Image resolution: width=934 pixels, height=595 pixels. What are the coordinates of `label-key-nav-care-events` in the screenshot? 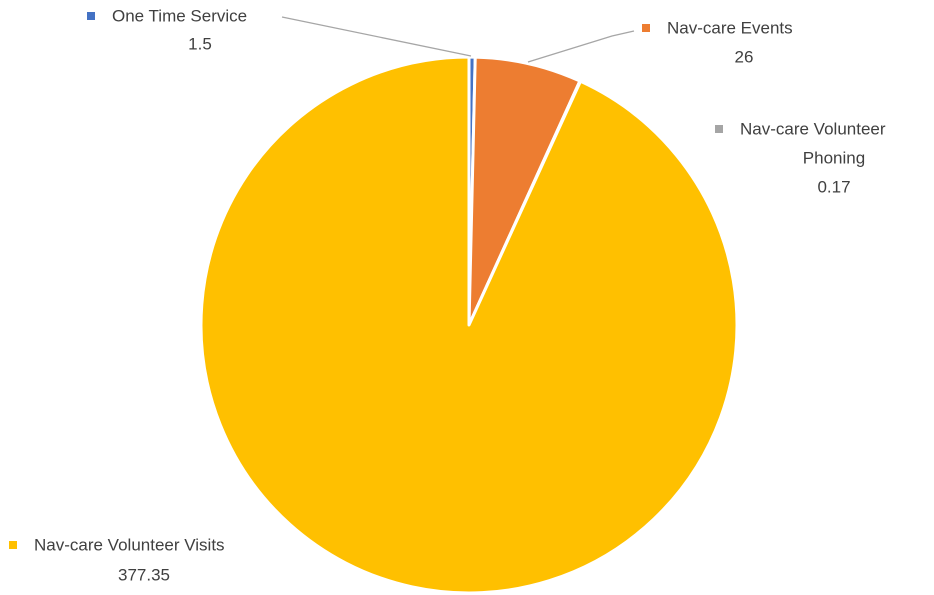 It's located at (646, 28).